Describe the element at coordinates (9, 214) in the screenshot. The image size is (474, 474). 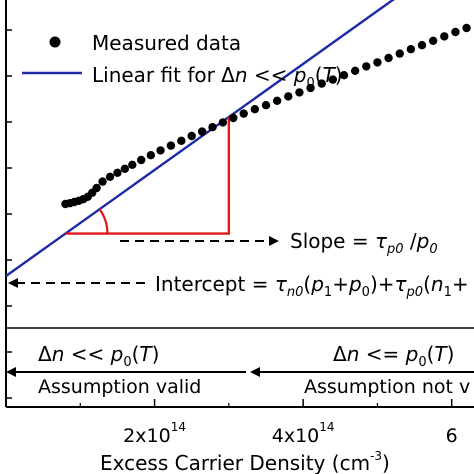
I see `y-axis-ticks` at that location.